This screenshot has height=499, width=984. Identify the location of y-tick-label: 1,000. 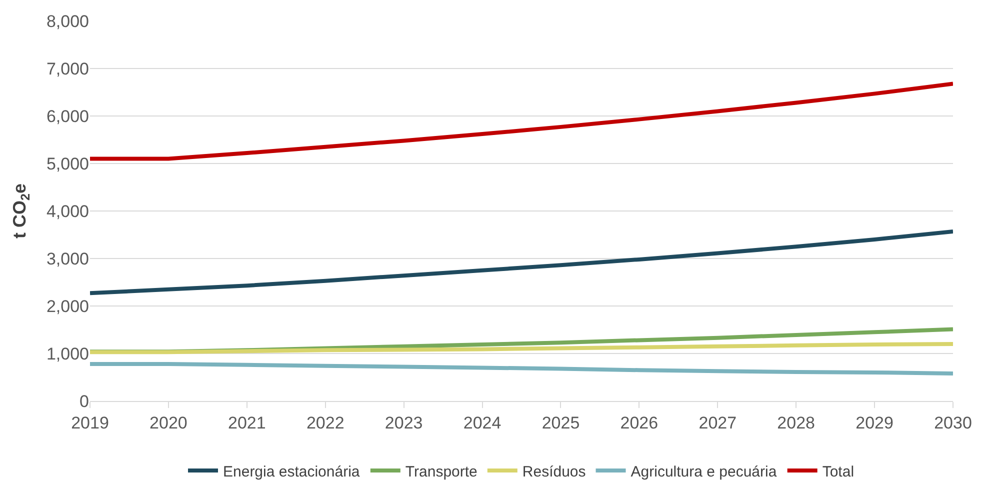
(67, 354).